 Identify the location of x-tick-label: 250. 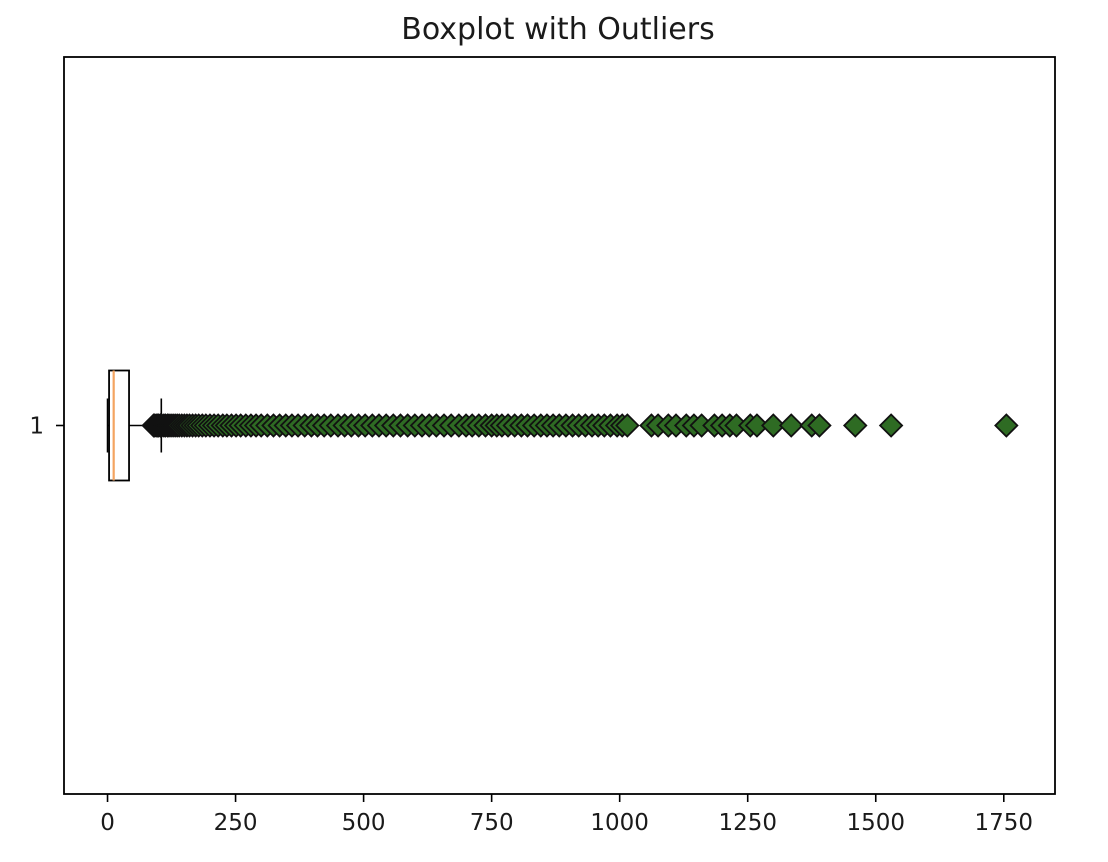
(236, 823).